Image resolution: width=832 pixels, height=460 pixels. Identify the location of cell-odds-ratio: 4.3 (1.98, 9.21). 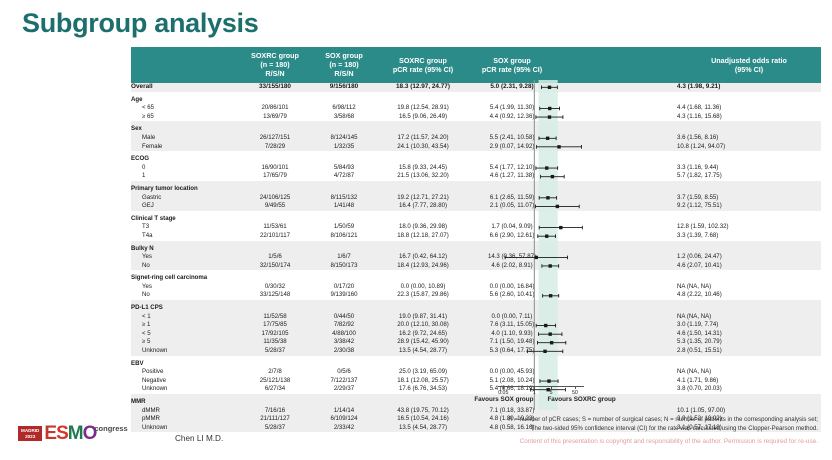
(749, 87).